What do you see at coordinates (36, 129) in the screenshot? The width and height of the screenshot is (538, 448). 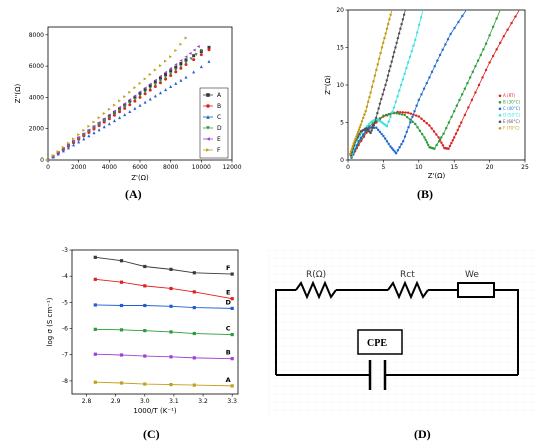 I see `y-tick-label: 2000` at bounding box center [36, 129].